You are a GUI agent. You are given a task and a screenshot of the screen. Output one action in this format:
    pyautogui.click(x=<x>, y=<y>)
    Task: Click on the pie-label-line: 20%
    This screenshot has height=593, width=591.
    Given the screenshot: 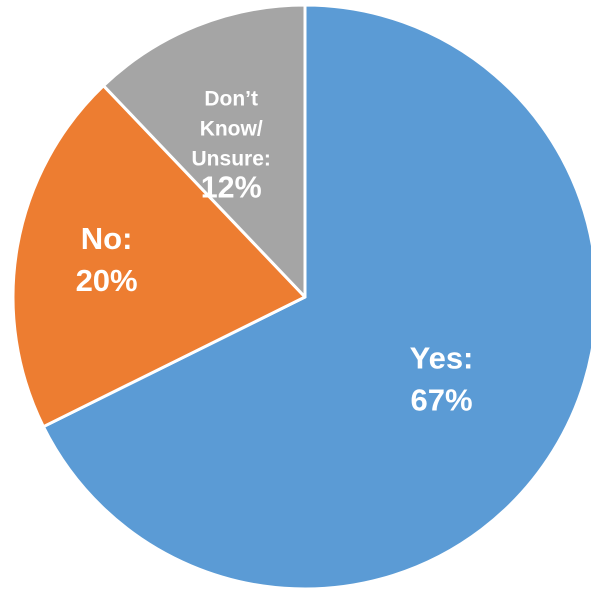 What is the action you would take?
    pyautogui.click(x=107, y=280)
    